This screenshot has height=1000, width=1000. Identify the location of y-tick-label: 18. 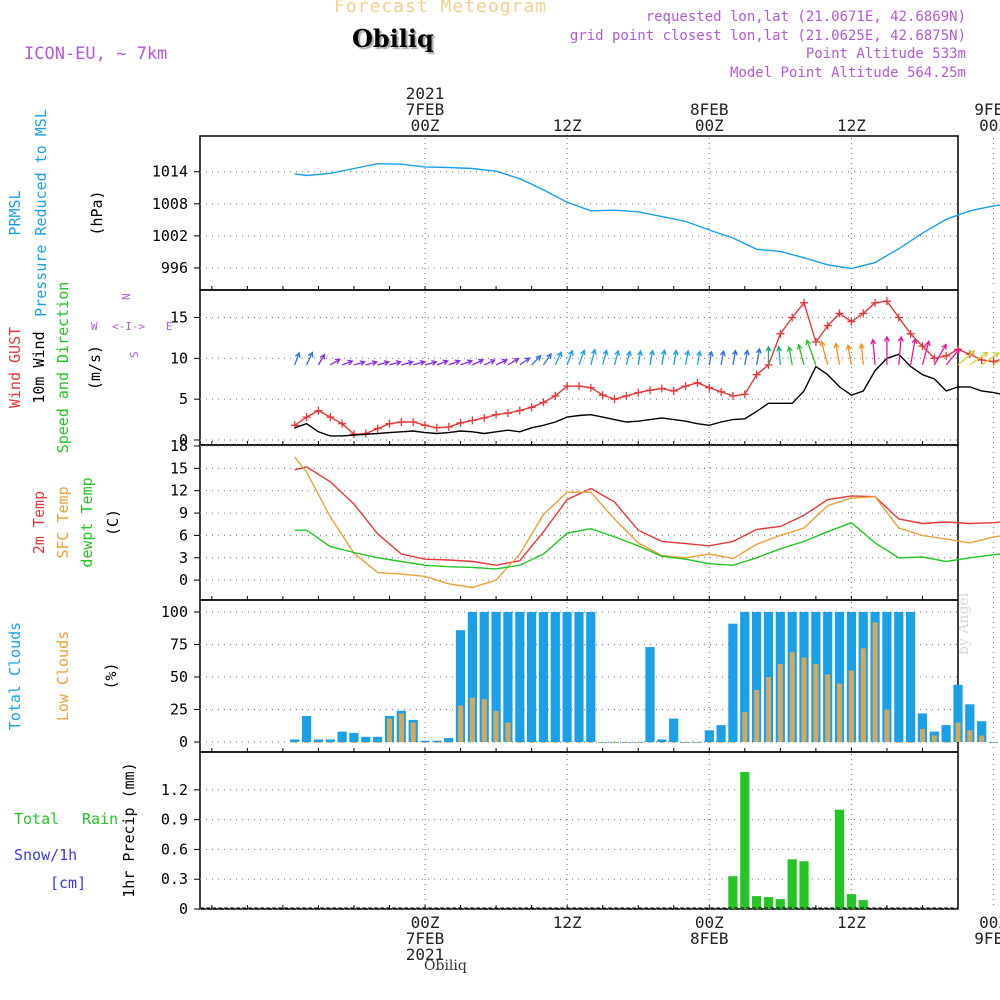
(179, 446).